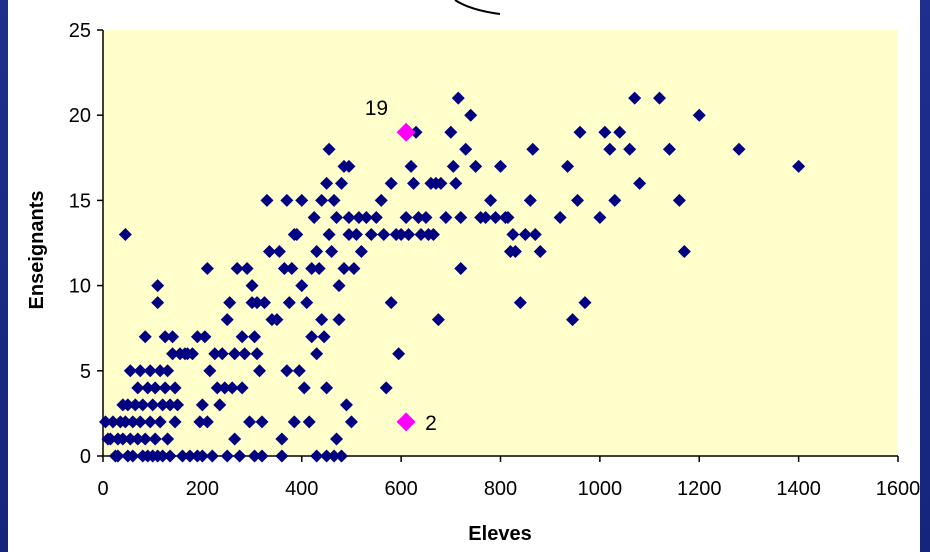 The image size is (930, 552). Describe the element at coordinates (499, 534) in the screenshot. I see `x-axis-title: Eleves` at that location.